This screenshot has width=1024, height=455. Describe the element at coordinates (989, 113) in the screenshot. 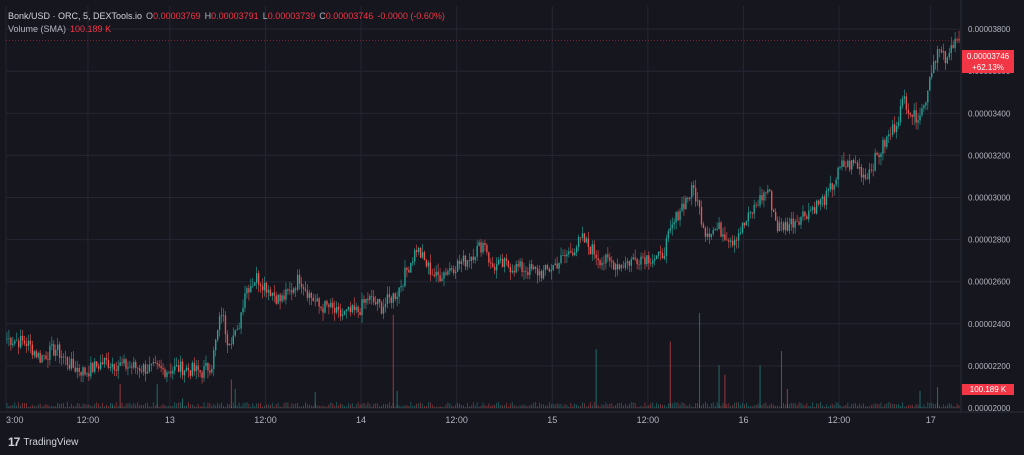

I see `y-tick-label: 0.00003400` at that location.